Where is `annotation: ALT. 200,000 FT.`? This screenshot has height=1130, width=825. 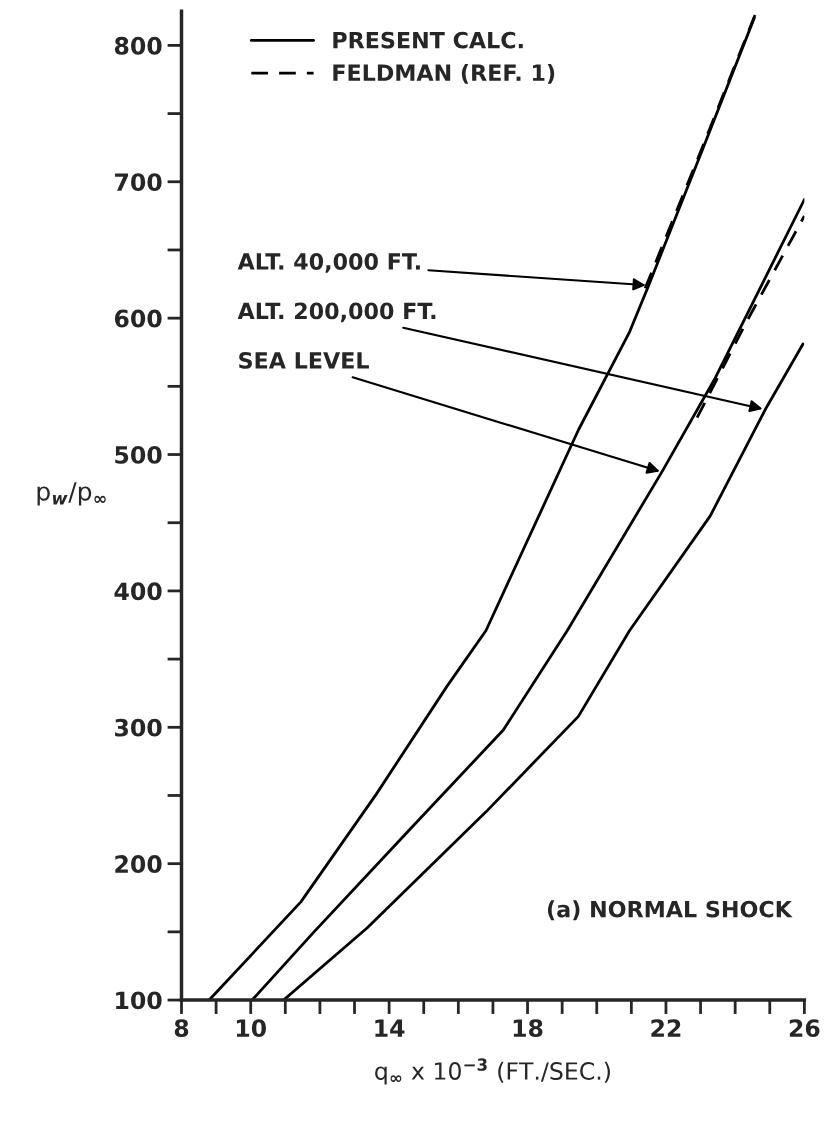 annotation: ALT. 200,000 FT. is located at coordinates (336, 312).